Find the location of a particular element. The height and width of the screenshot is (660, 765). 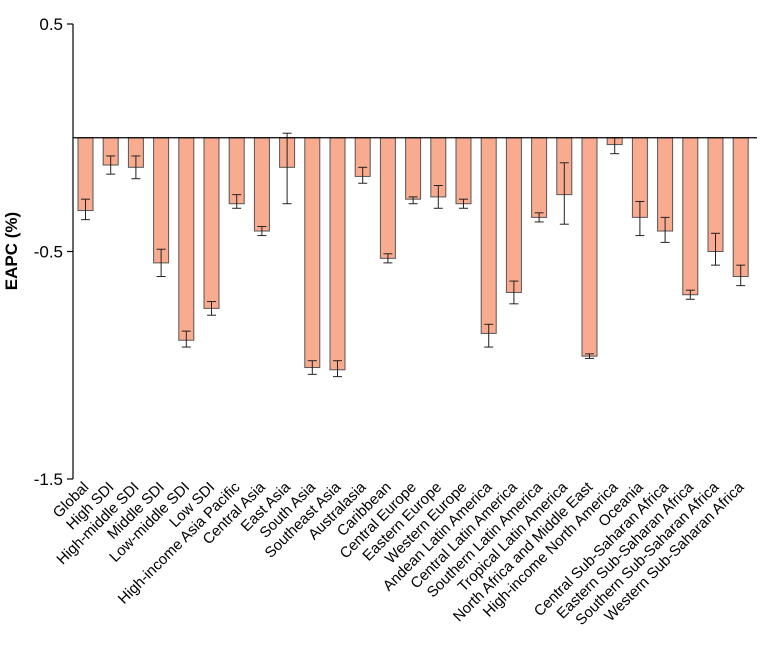

y-tick-label: -0.5 is located at coordinates (48, 252).